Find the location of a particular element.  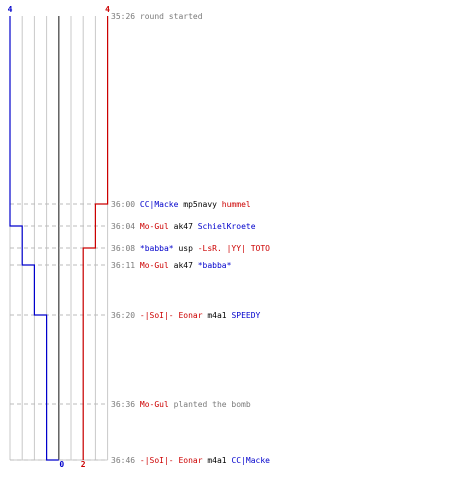

event-time: 36:11 is located at coordinates (125, 265).